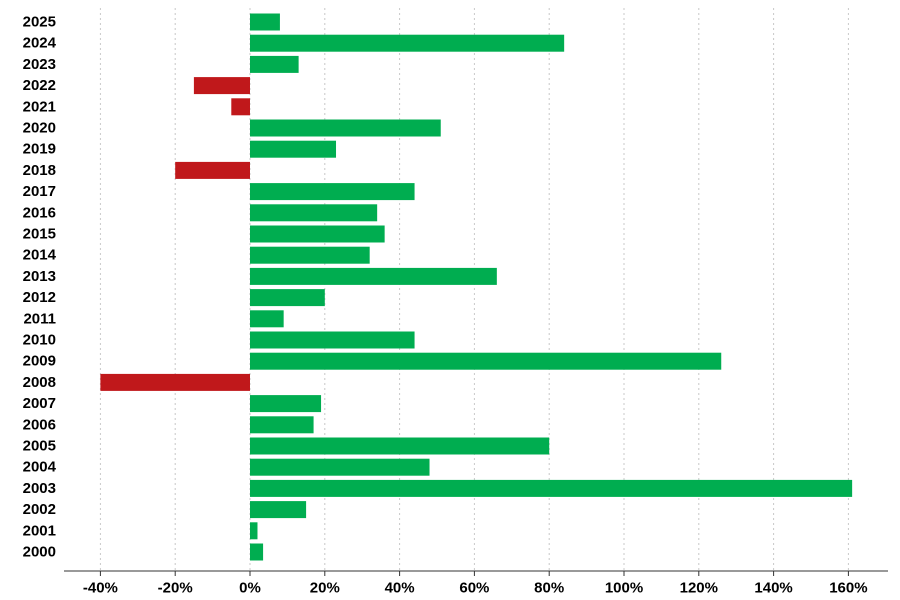 The width and height of the screenshot is (900, 600). What do you see at coordinates (310, 255) in the screenshot?
I see `bar-2014` at bounding box center [310, 255].